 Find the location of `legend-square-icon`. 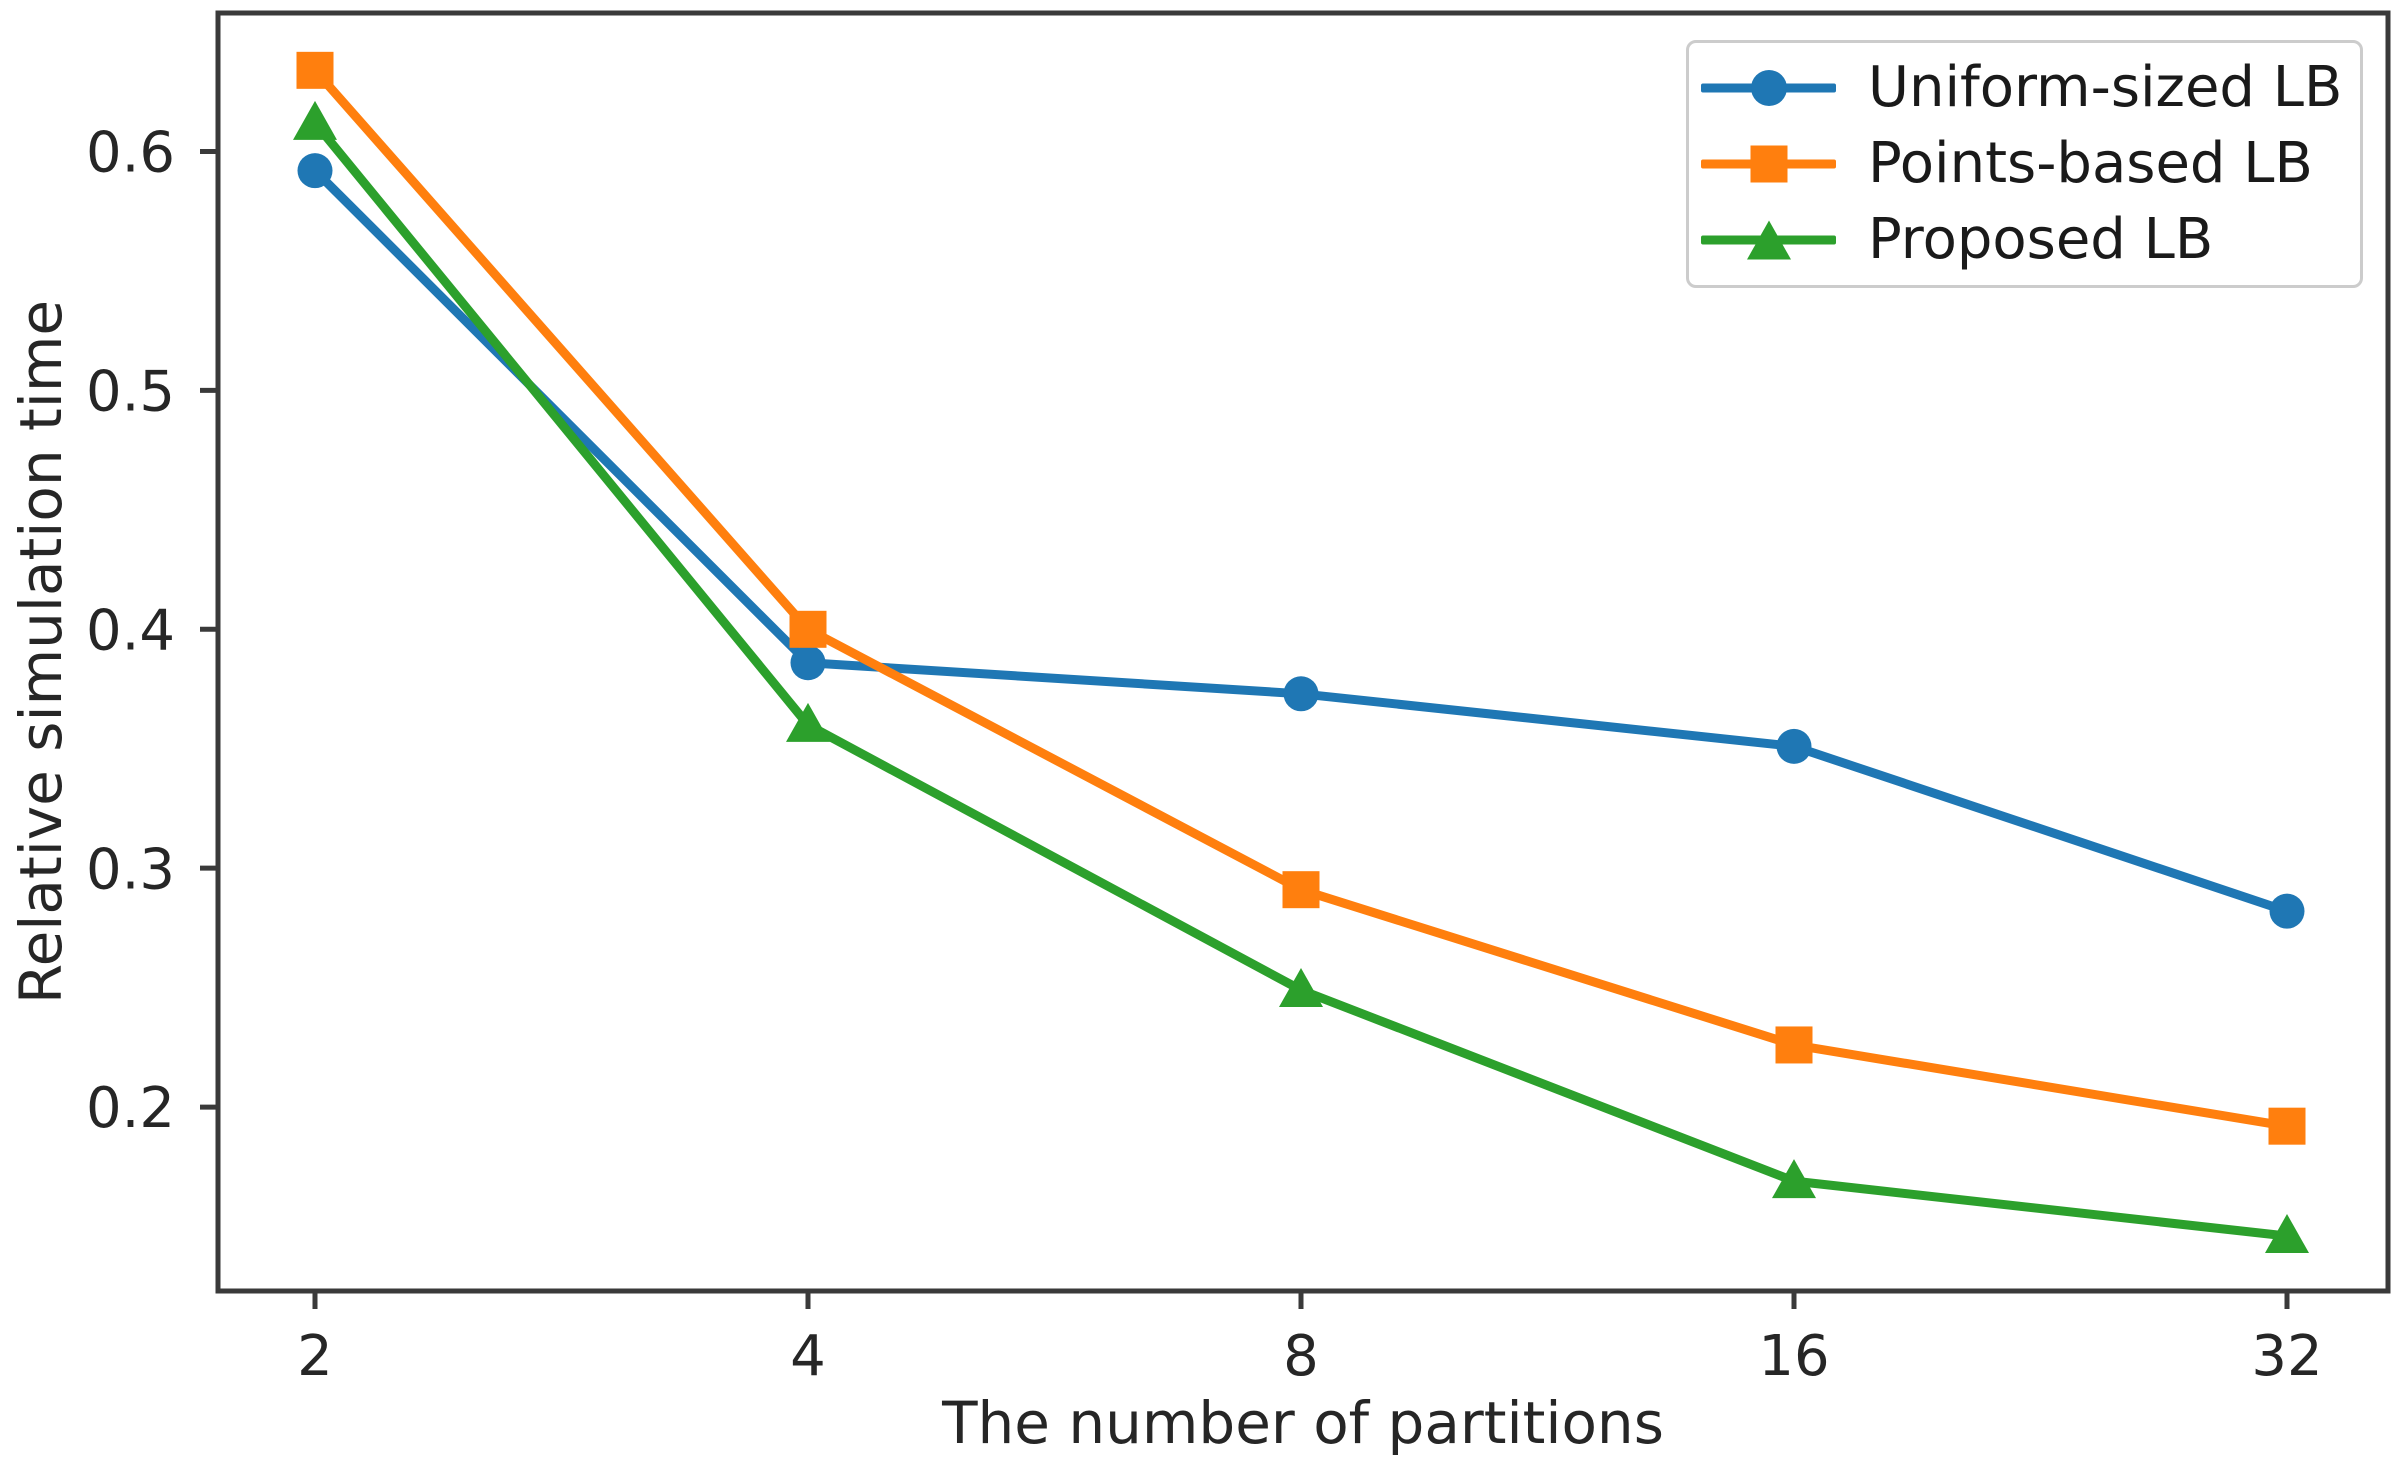

legend-square-icon is located at coordinates (1768, 164).